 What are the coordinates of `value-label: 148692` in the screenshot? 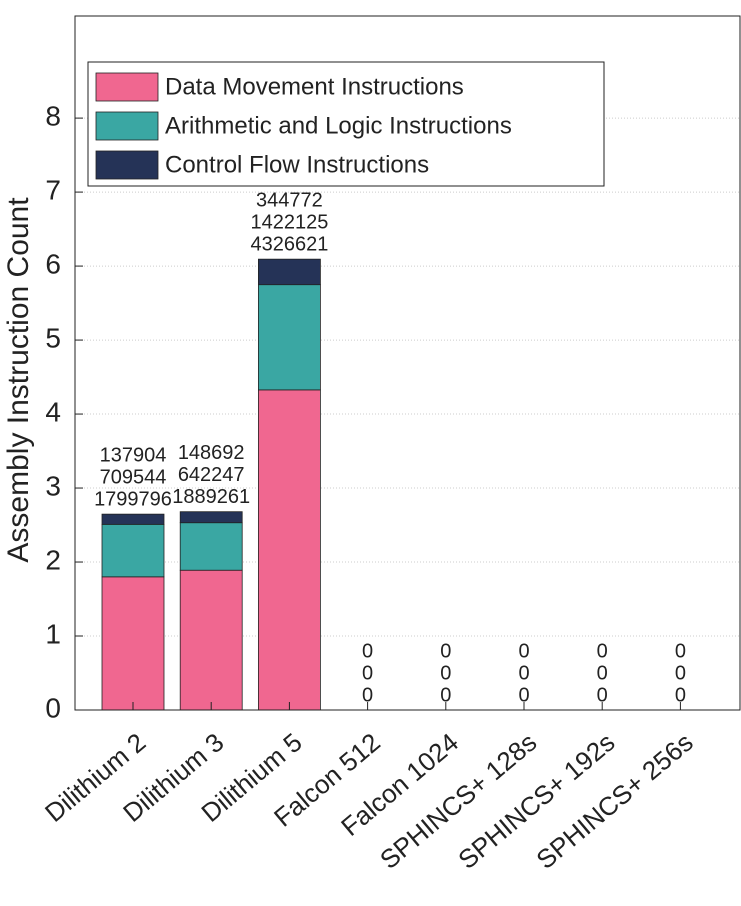 It's located at (211, 453).